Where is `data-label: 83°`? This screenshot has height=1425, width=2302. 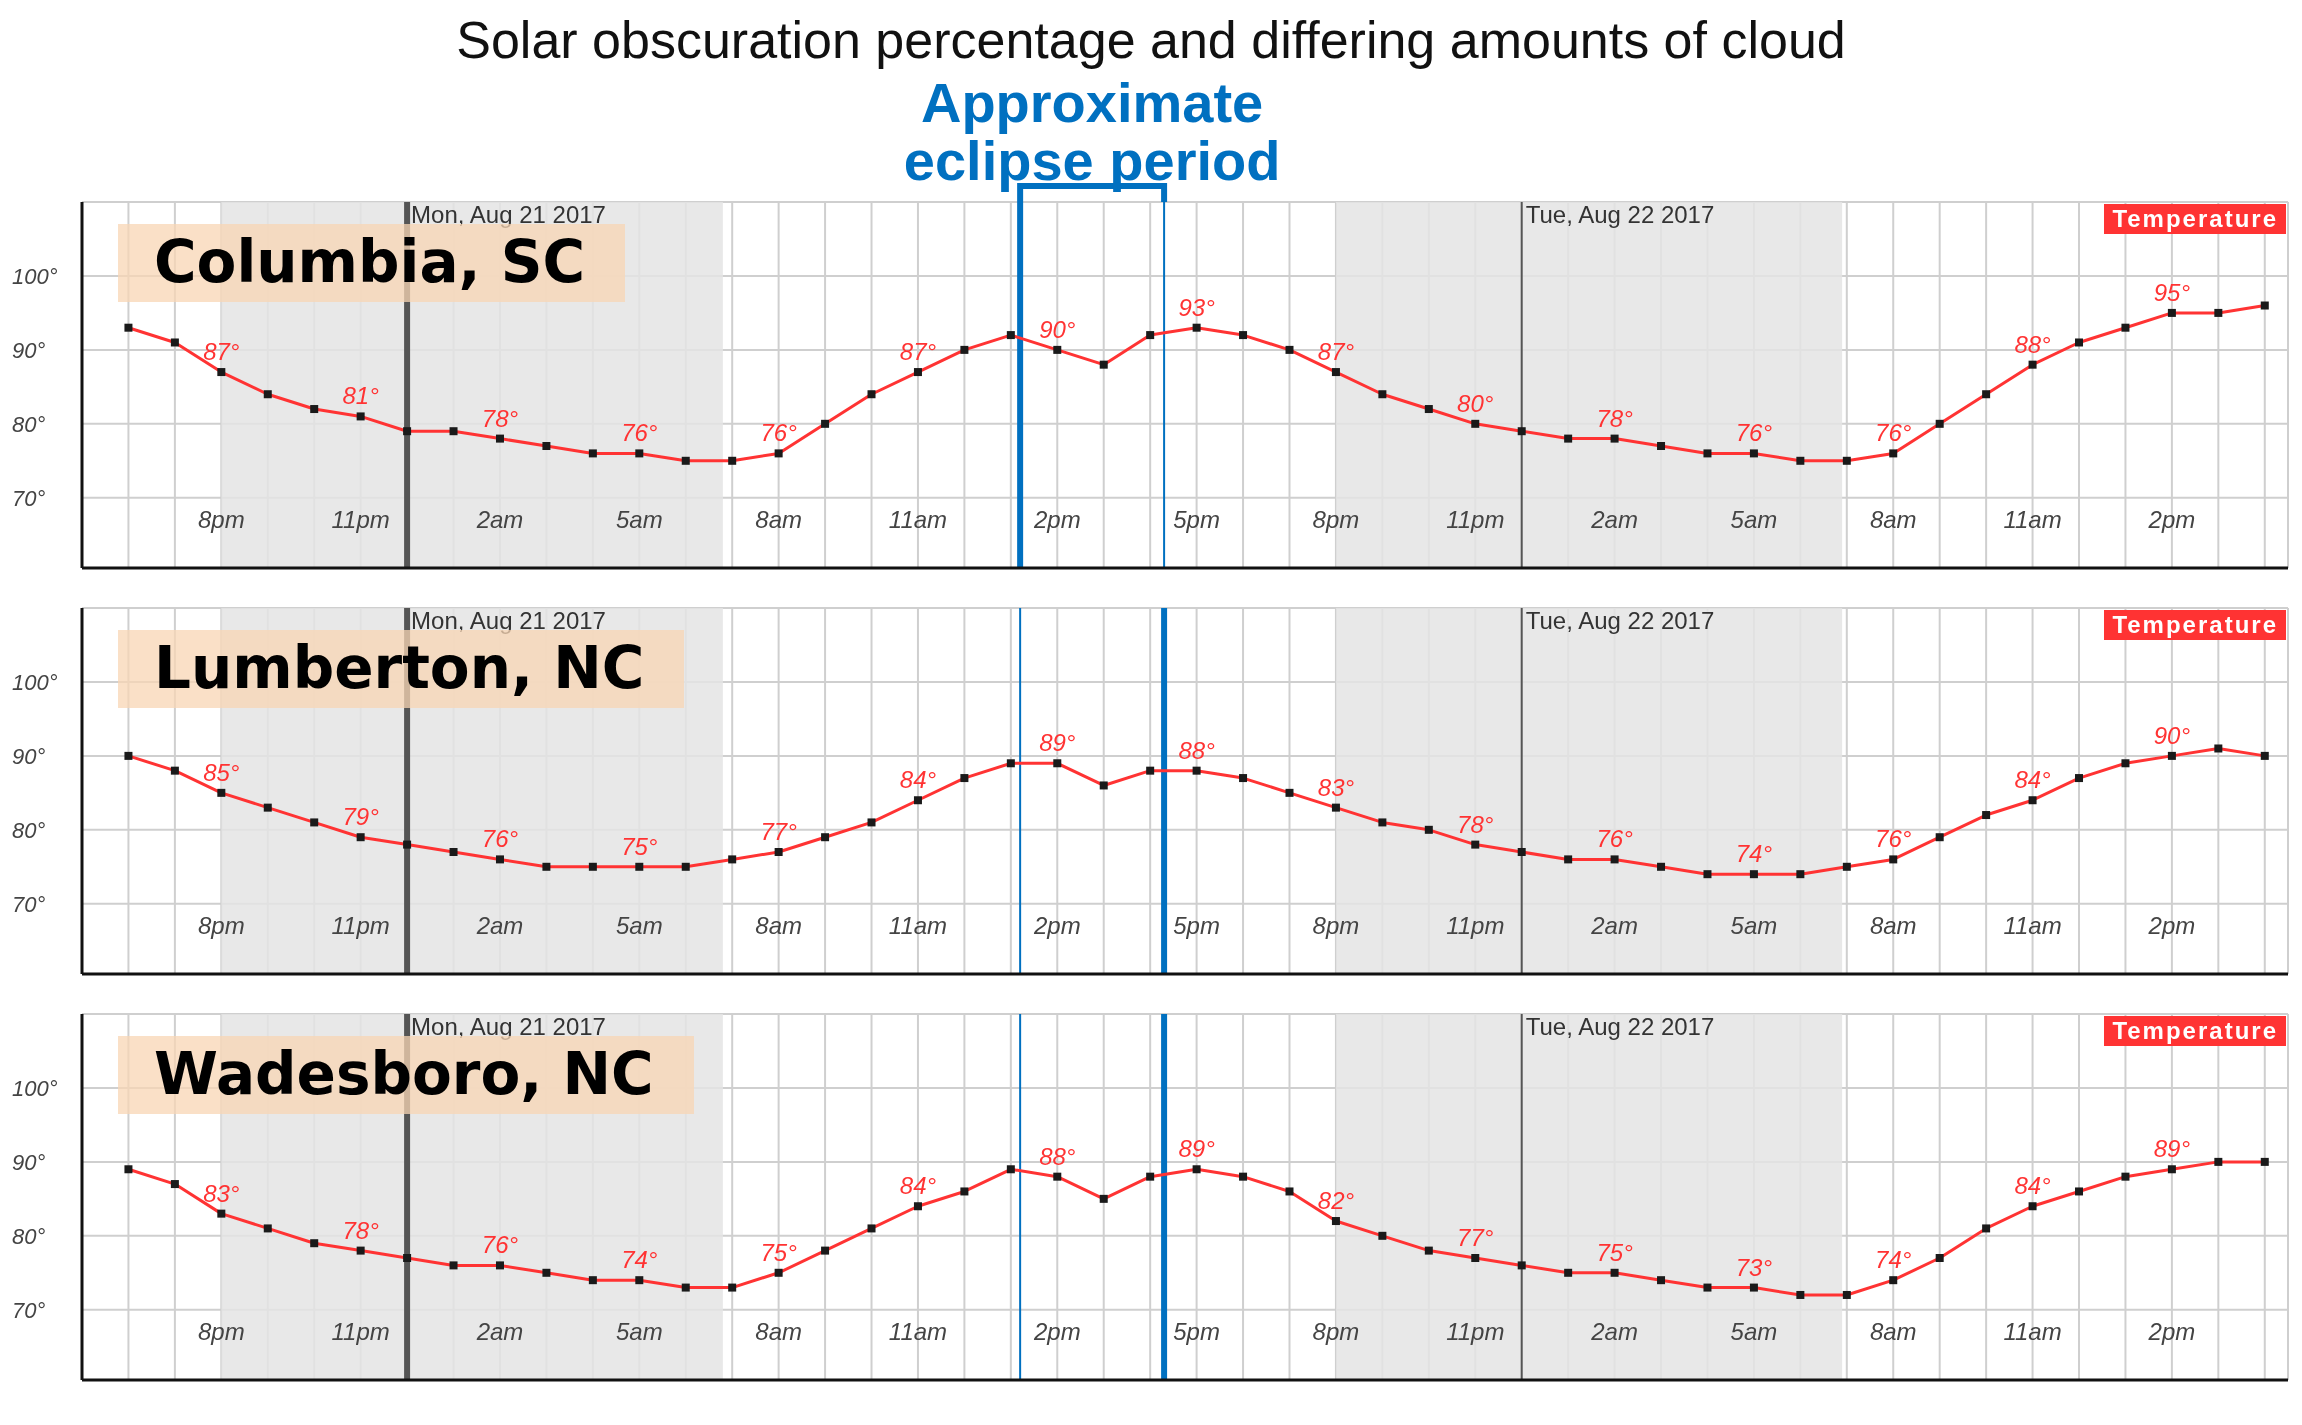 data-label: 83° is located at coordinates (1336, 787).